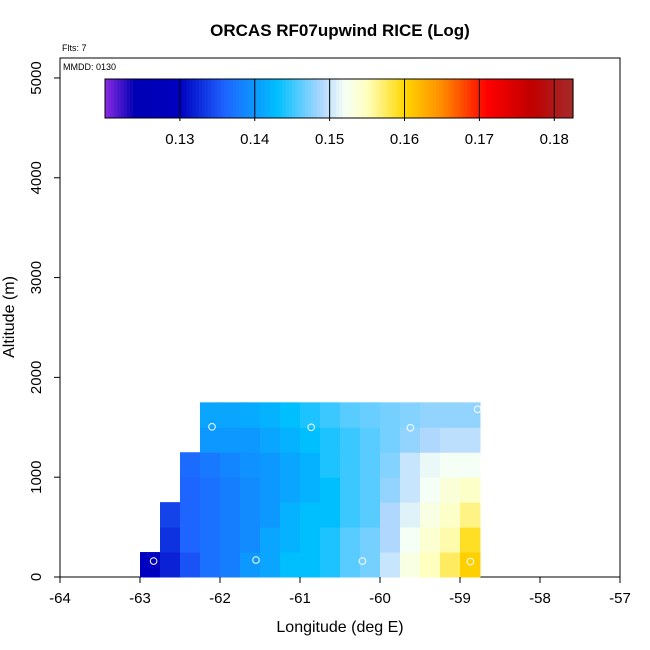  I want to click on chart-title: ORCAS RF07upwind RICE (Log), so click(340, 30).